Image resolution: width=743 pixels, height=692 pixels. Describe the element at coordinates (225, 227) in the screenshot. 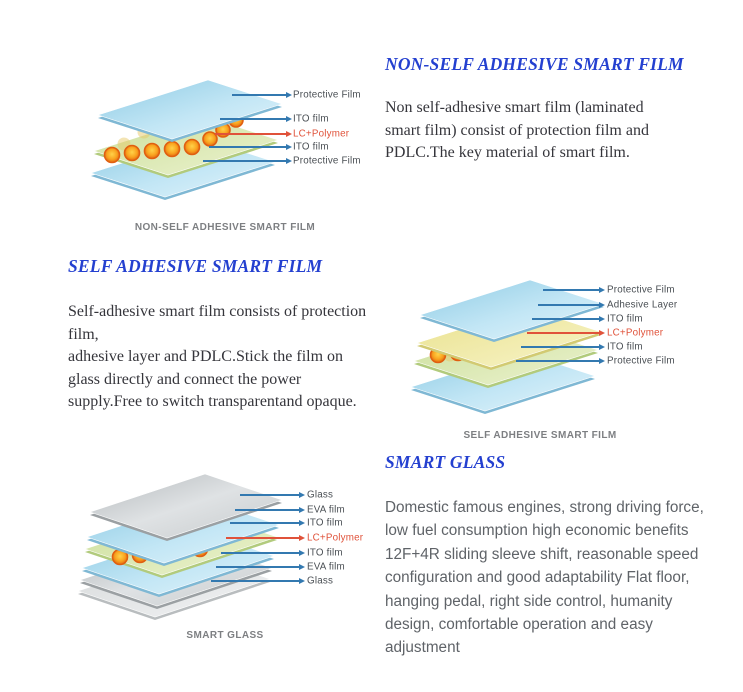

I see `diagram-caption: NON-SELF ADHESIVE SMART FILM` at that location.